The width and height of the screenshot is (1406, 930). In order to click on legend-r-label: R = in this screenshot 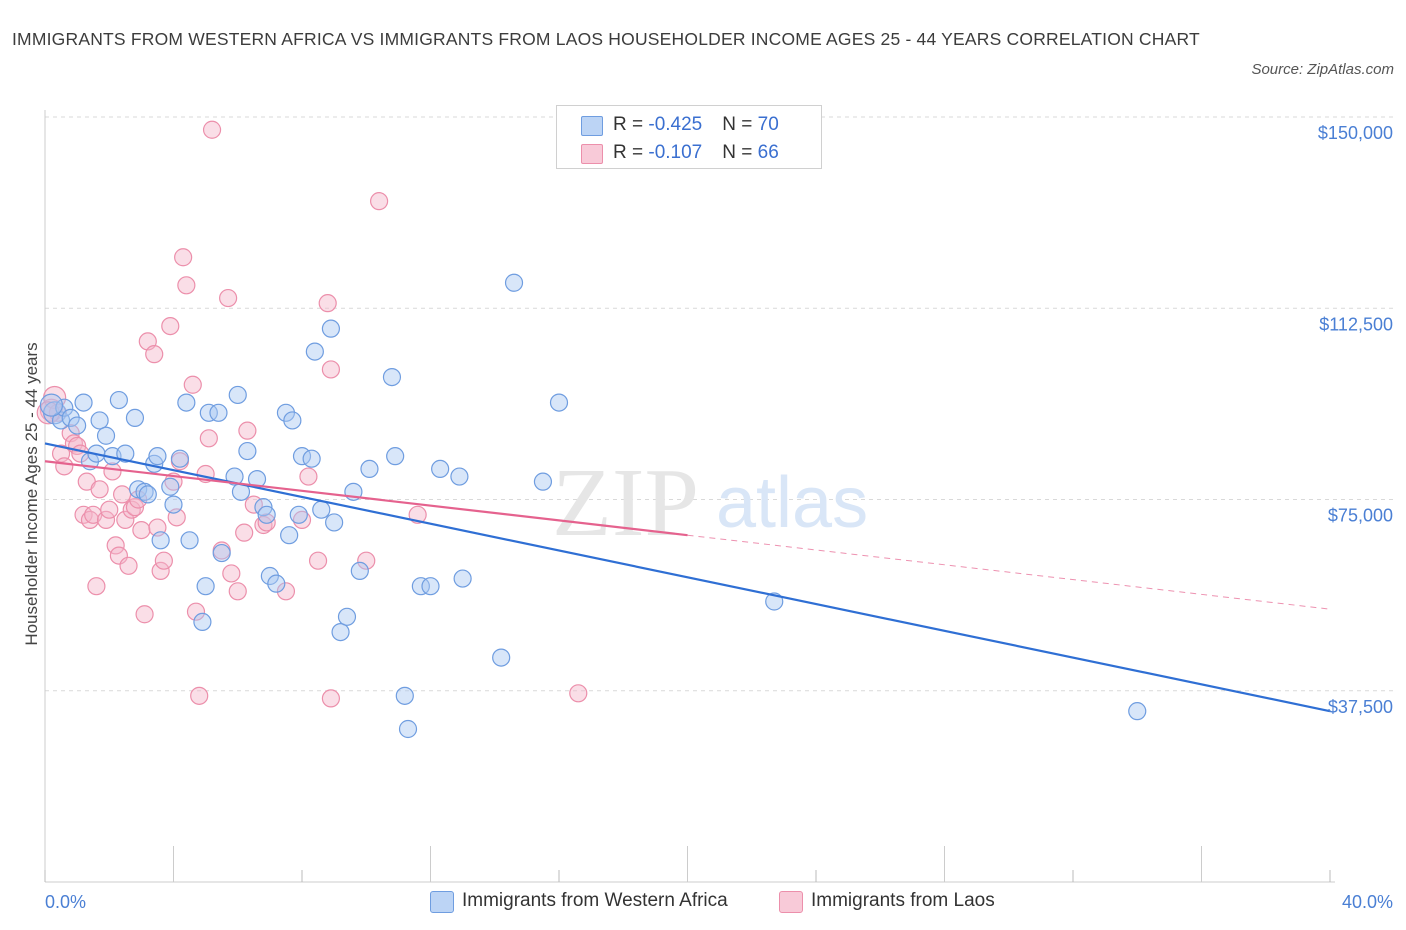, I will do `click(631, 152)`.